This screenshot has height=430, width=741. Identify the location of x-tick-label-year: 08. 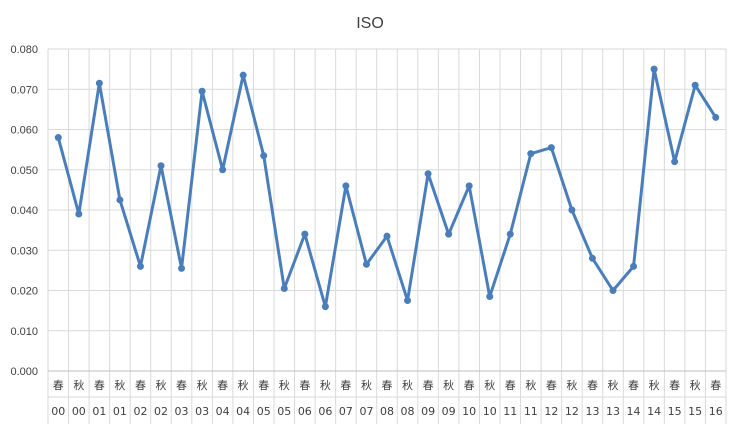
(408, 411).